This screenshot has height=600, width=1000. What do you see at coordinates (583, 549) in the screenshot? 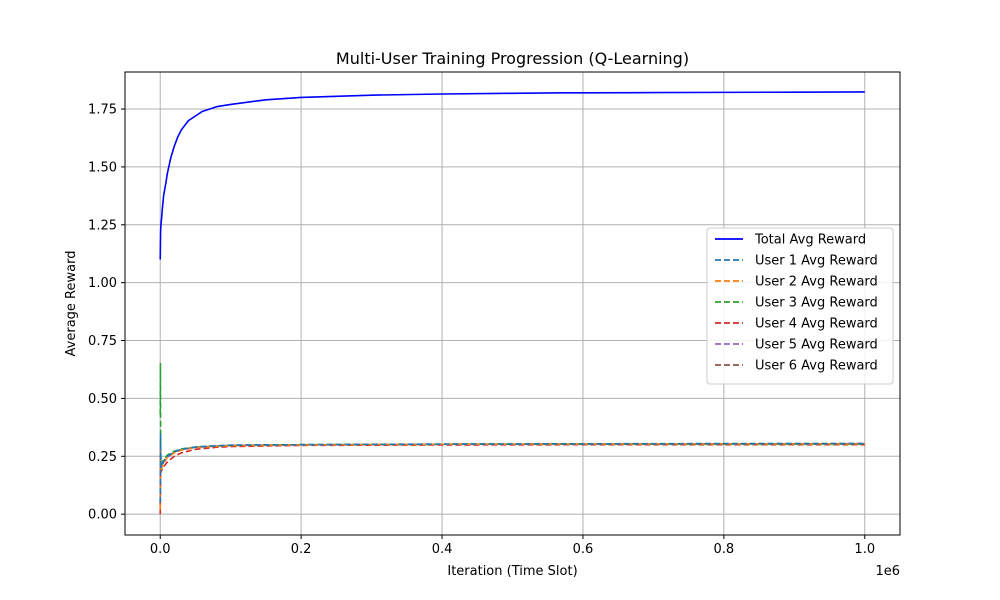
I see `x-tick-label: 0.6` at bounding box center [583, 549].